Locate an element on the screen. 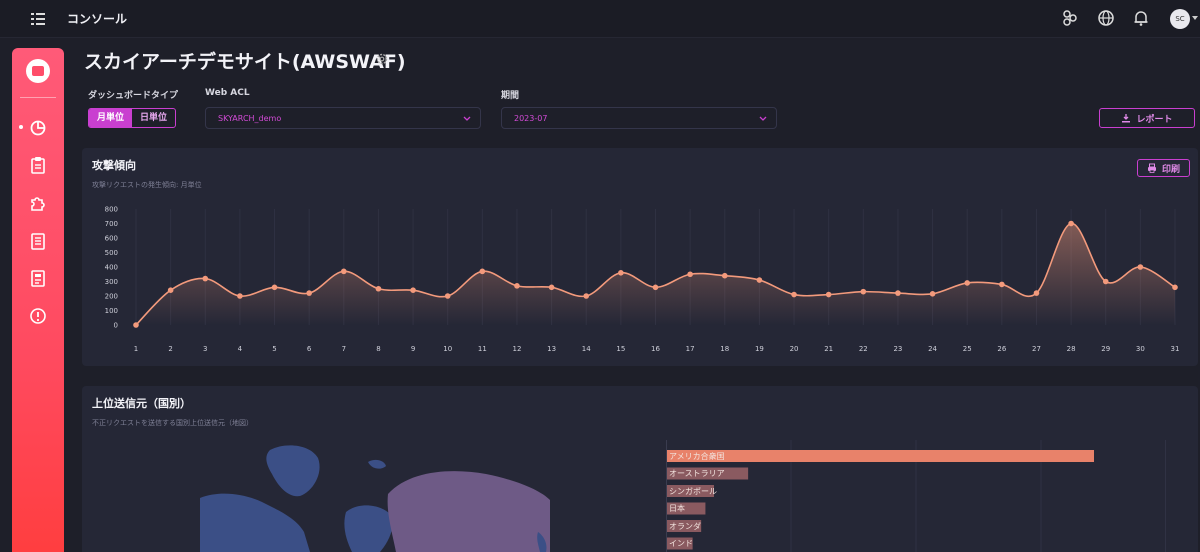 This screenshot has height=552, width=1200. x-tick-label: 17 is located at coordinates (690, 349).